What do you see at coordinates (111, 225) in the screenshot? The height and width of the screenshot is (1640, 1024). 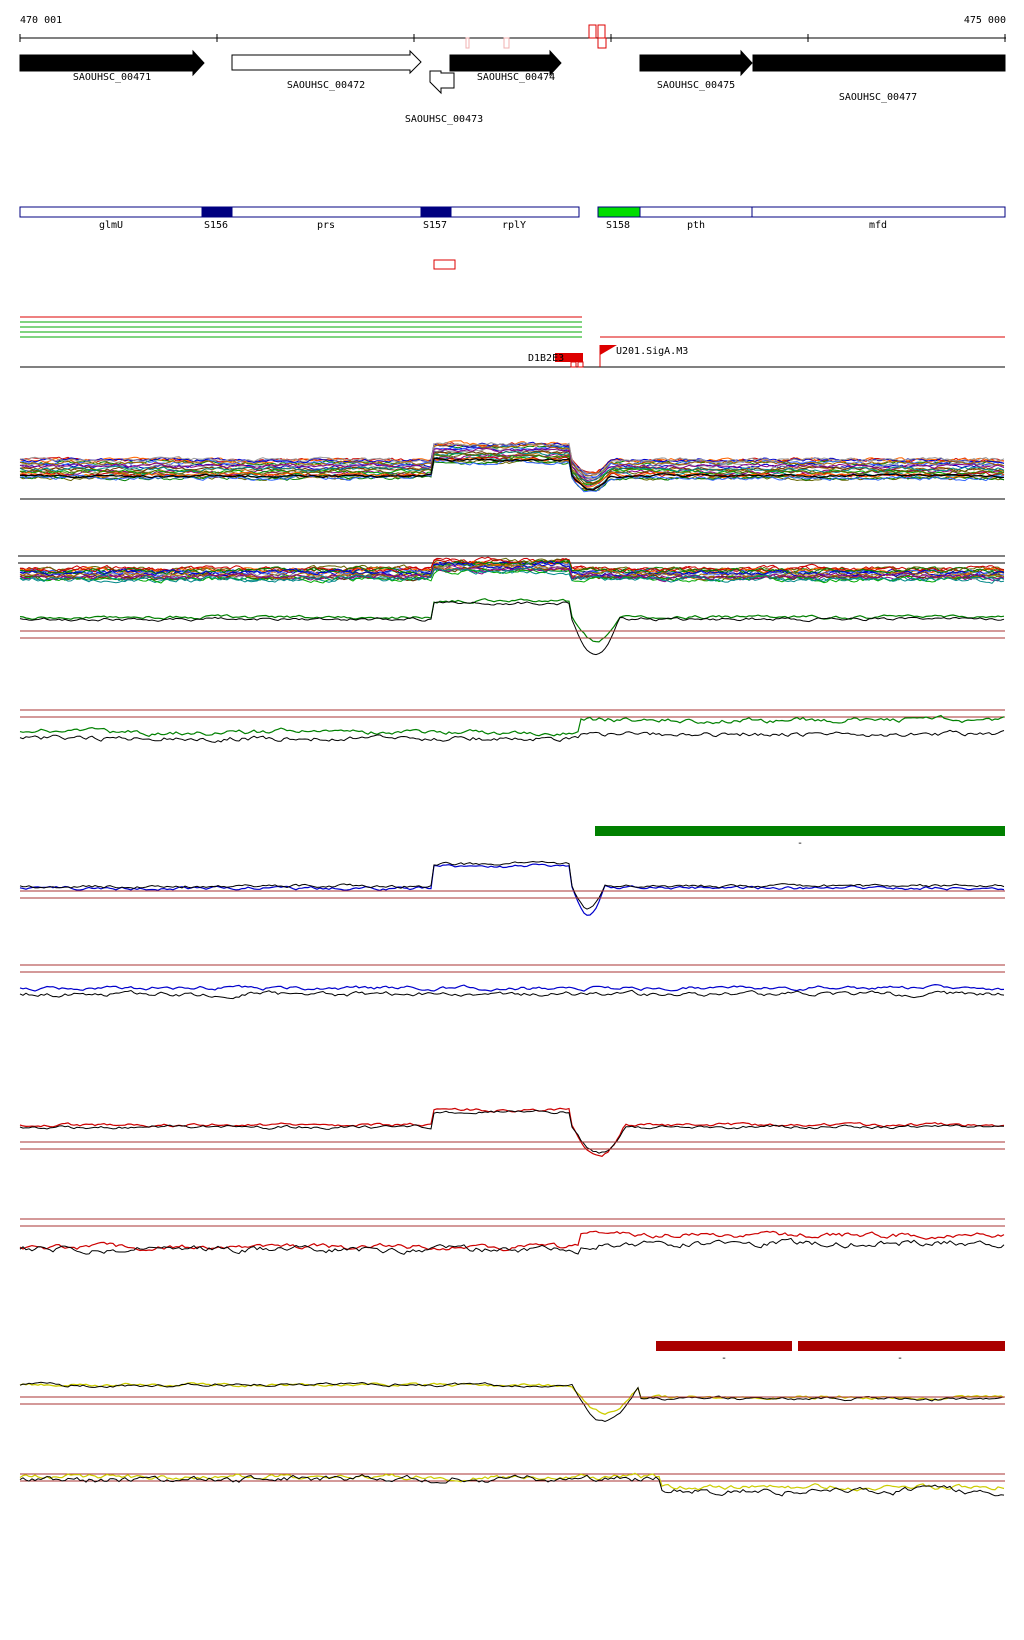 I see `segment-label-glmU: glmU` at bounding box center [111, 225].